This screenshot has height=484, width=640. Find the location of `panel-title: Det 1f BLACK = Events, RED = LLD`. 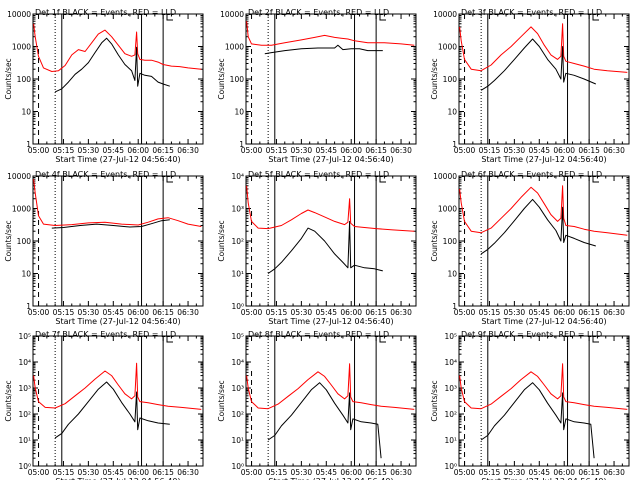

panel-title: Det 1f BLACK = Events, RED = LLD is located at coordinates (105, 12).